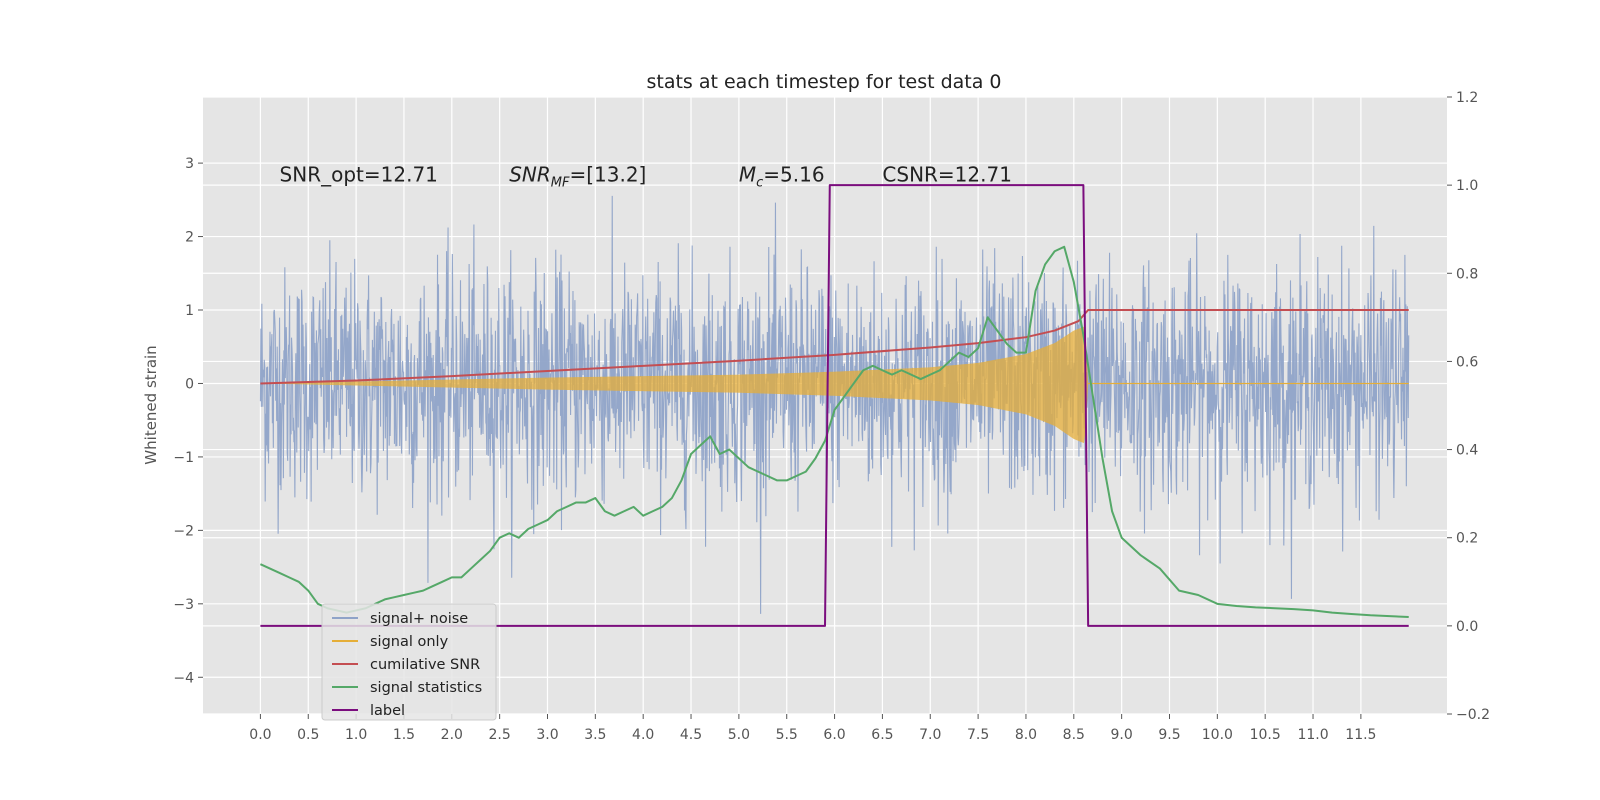 The height and width of the screenshot is (800, 1600). I want to click on x-tick-label: 0.0, so click(260, 735).